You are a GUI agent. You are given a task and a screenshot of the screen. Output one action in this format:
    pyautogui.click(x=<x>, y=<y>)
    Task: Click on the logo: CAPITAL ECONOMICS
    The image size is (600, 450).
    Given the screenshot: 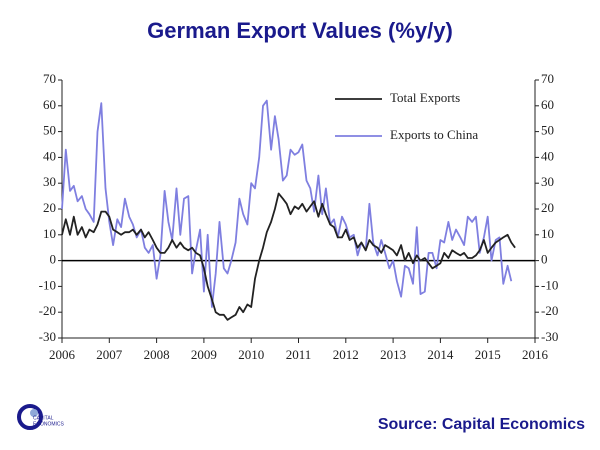 What is the action you would take?
    pyautogui.click(x=41, y=417)
    